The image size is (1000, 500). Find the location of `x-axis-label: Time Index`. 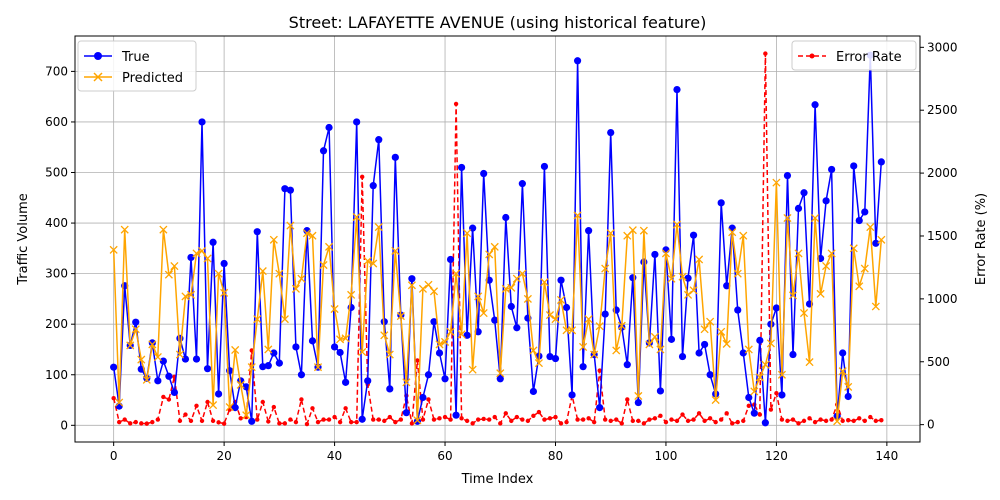

x-axis-label: Time Index is located at coordinates (497, 479).